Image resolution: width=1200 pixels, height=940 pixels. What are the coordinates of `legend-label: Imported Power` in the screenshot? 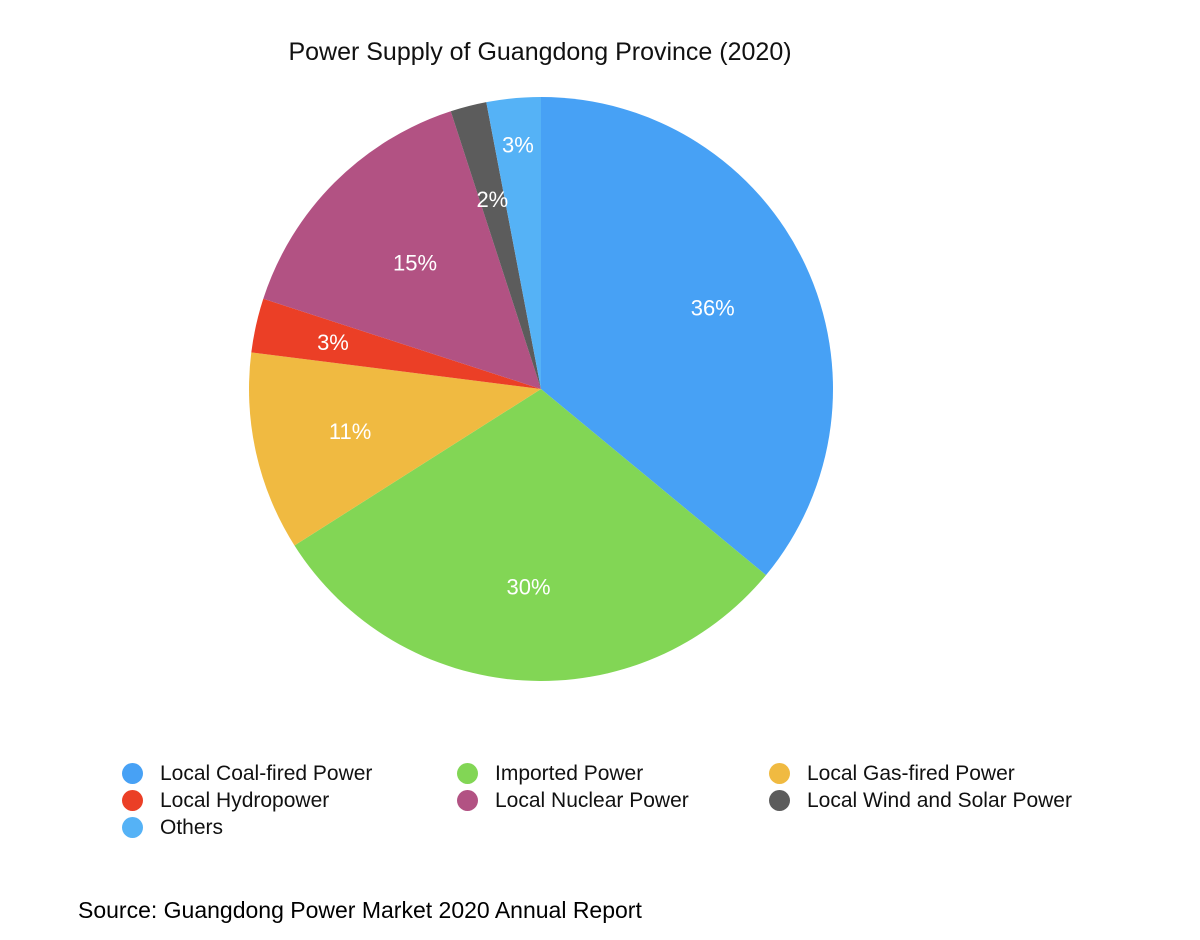 It's located at (569, 773).